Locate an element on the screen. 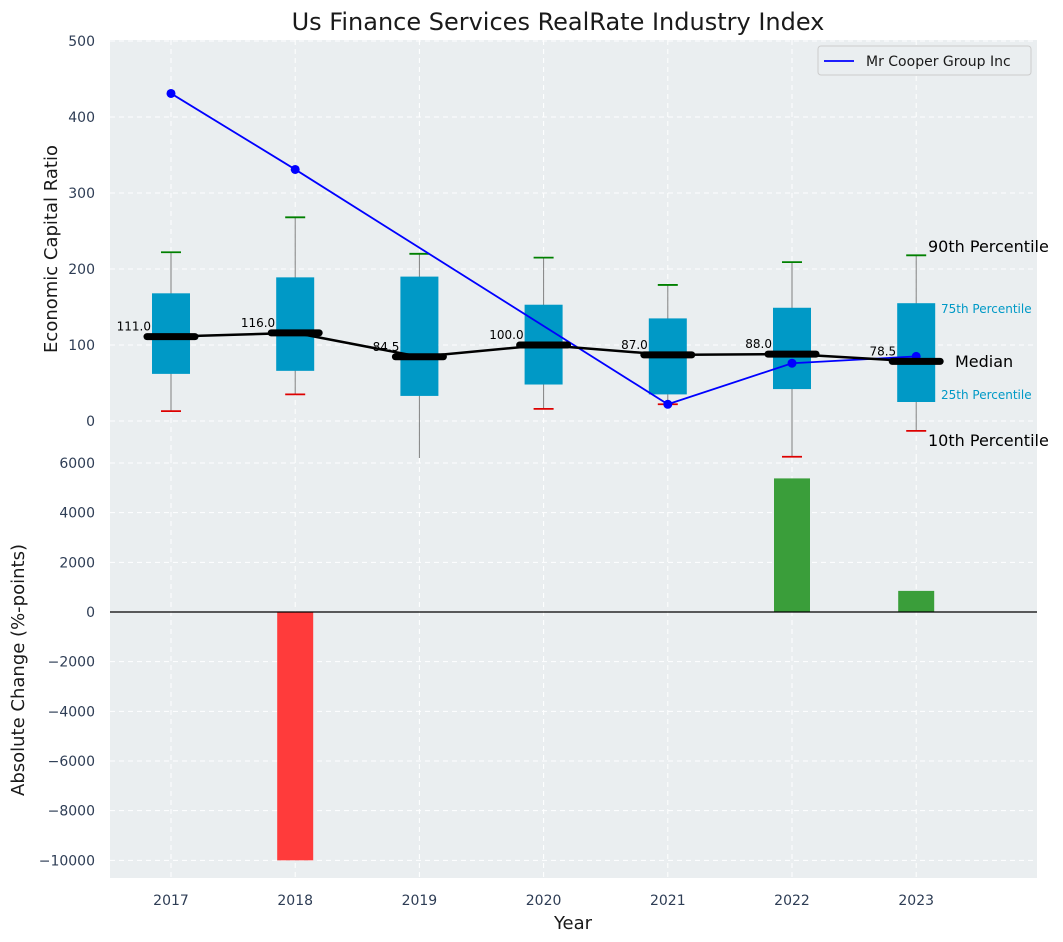 The height and width of the screenshot is (942, 1063). x-tick-label: 2020 is located at coordinates (544, 901).